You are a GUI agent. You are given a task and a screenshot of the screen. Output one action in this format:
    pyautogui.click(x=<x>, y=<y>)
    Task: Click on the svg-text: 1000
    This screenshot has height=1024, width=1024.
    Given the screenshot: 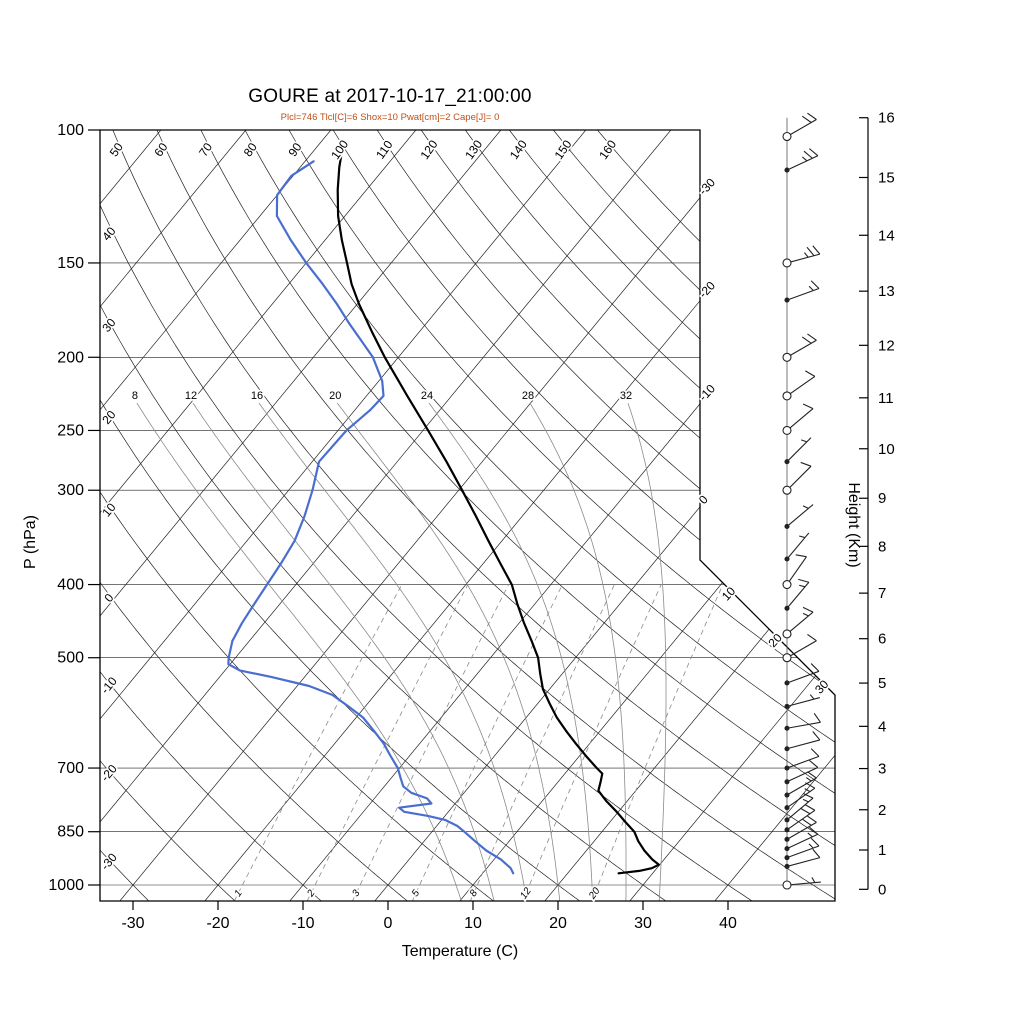 What is the action you would take?
    pyautogui.click(x=66, y=885)
    